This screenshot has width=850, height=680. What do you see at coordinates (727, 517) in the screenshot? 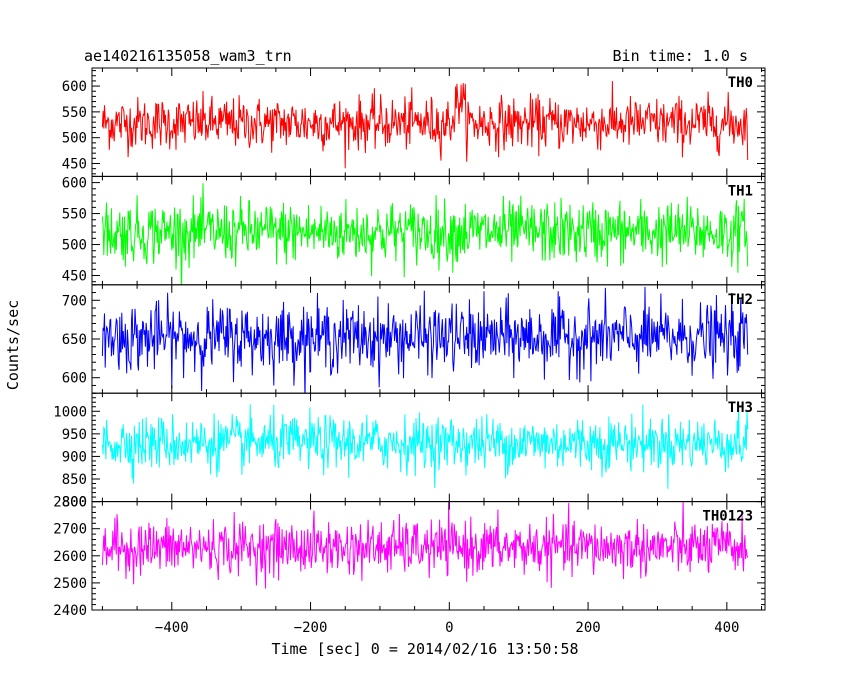
I see `panel-label: TH0123` at bounding box center [727, 517].